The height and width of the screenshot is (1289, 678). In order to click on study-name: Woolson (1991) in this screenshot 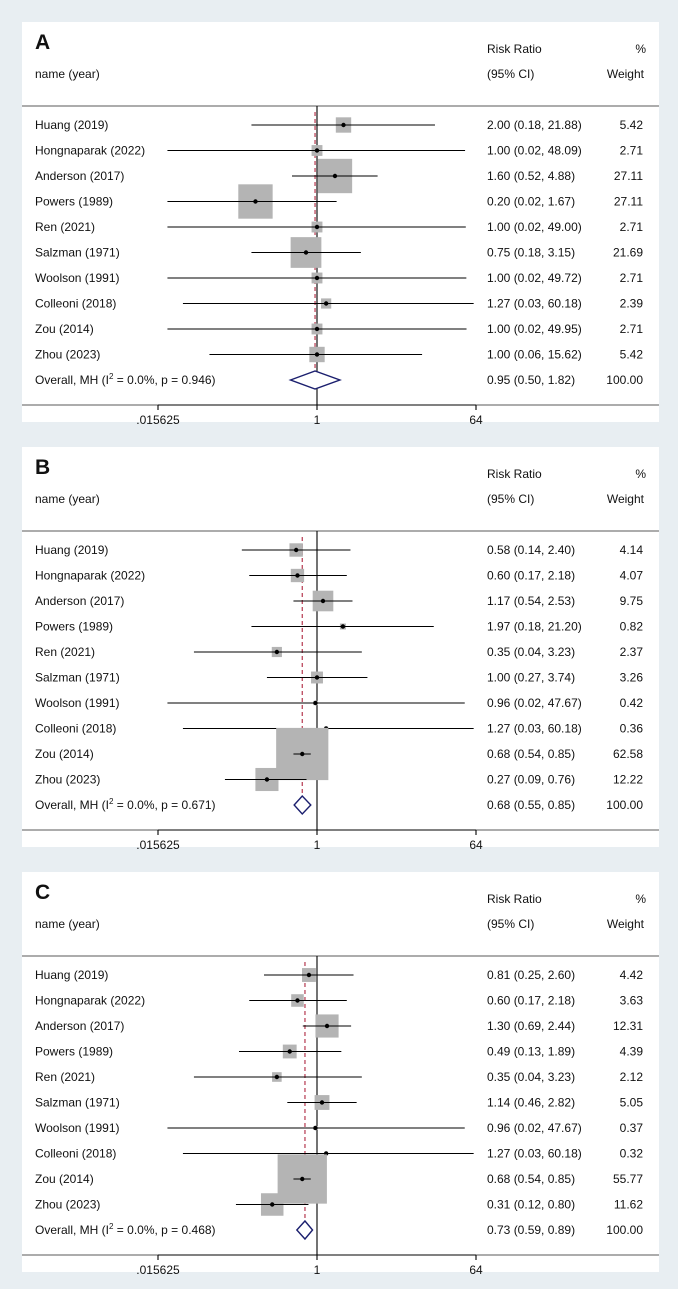, I will do `click(77, 1128)`.